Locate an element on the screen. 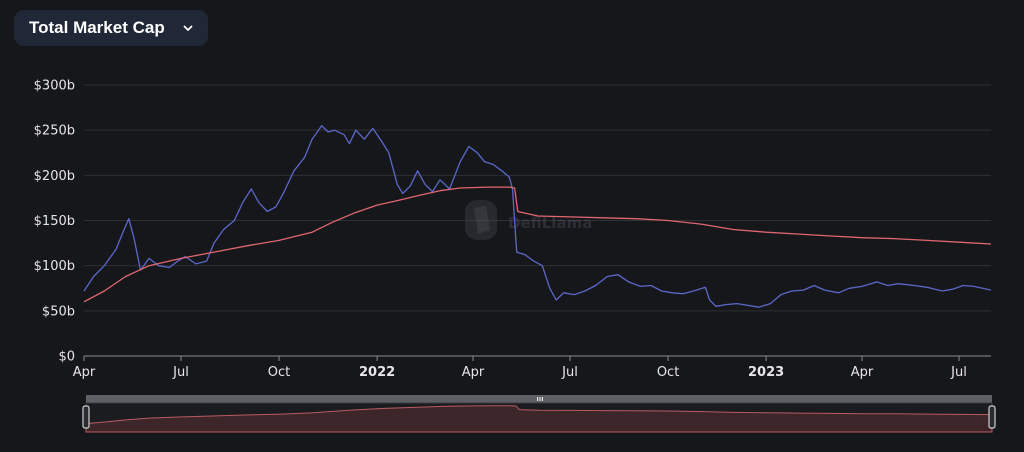  y-axis: $0 $50b $100b $150b $200b $250b $300b is located at coordinates (54, 222).